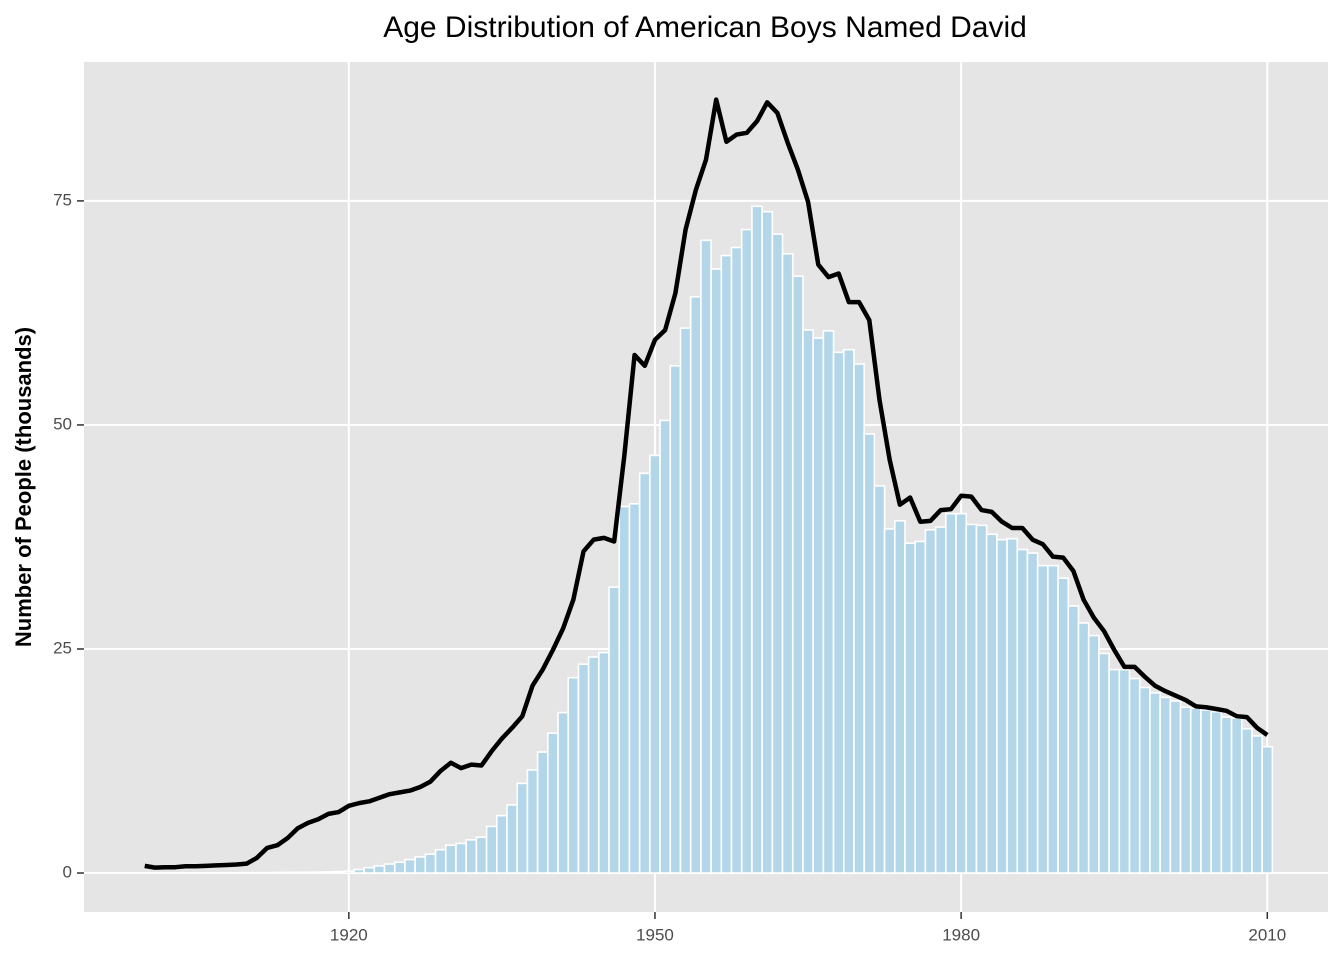 The image size is (1344, 960). Describe the element at coordinates (62, 423) in the screenshot. I see `y-tick-label: 50` at that location.